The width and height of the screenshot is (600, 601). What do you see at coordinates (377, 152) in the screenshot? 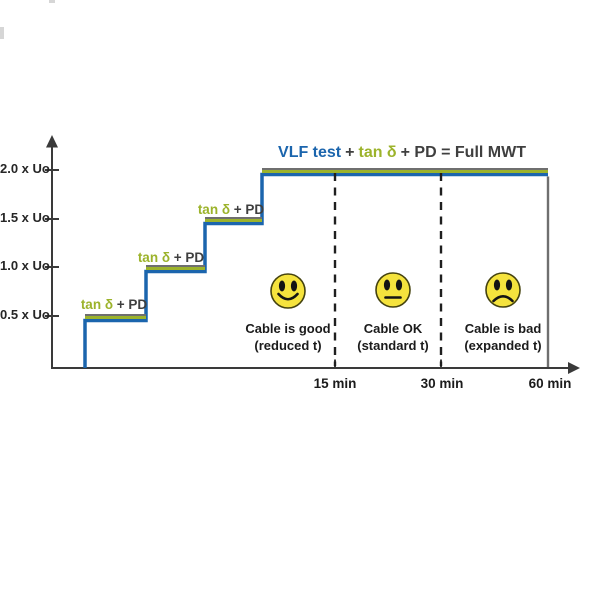
I see `title-tan-delta: tan δ` at bounding box center [377, 152].